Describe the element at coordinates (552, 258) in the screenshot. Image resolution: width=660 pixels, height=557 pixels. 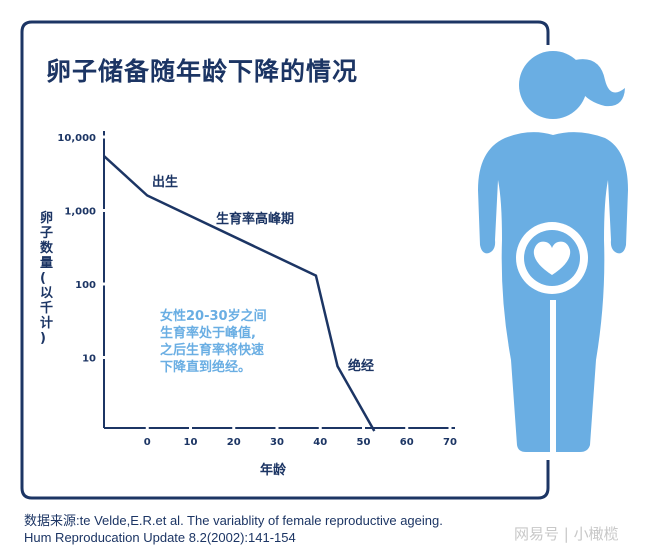
I see `heart-icon` at that location.